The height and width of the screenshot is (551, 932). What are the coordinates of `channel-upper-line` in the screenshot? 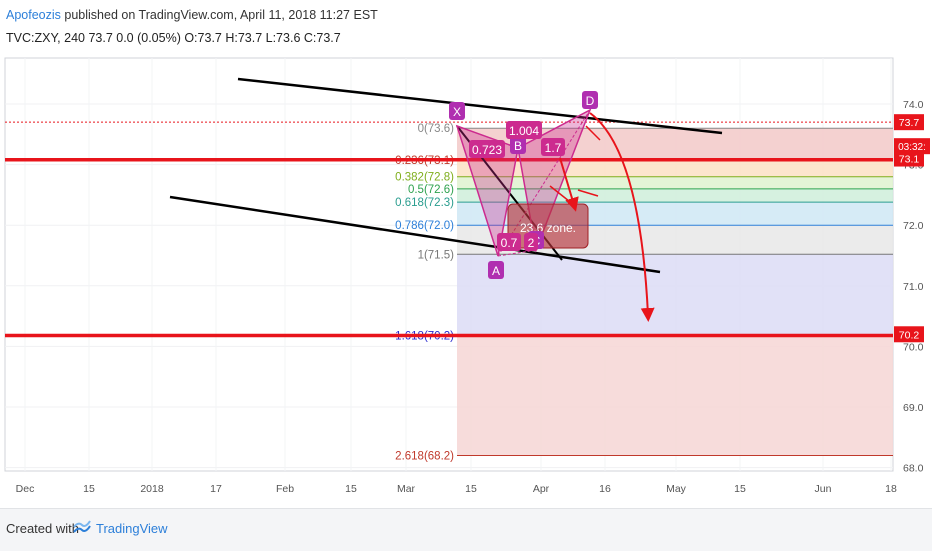 It's located at (480, 106).